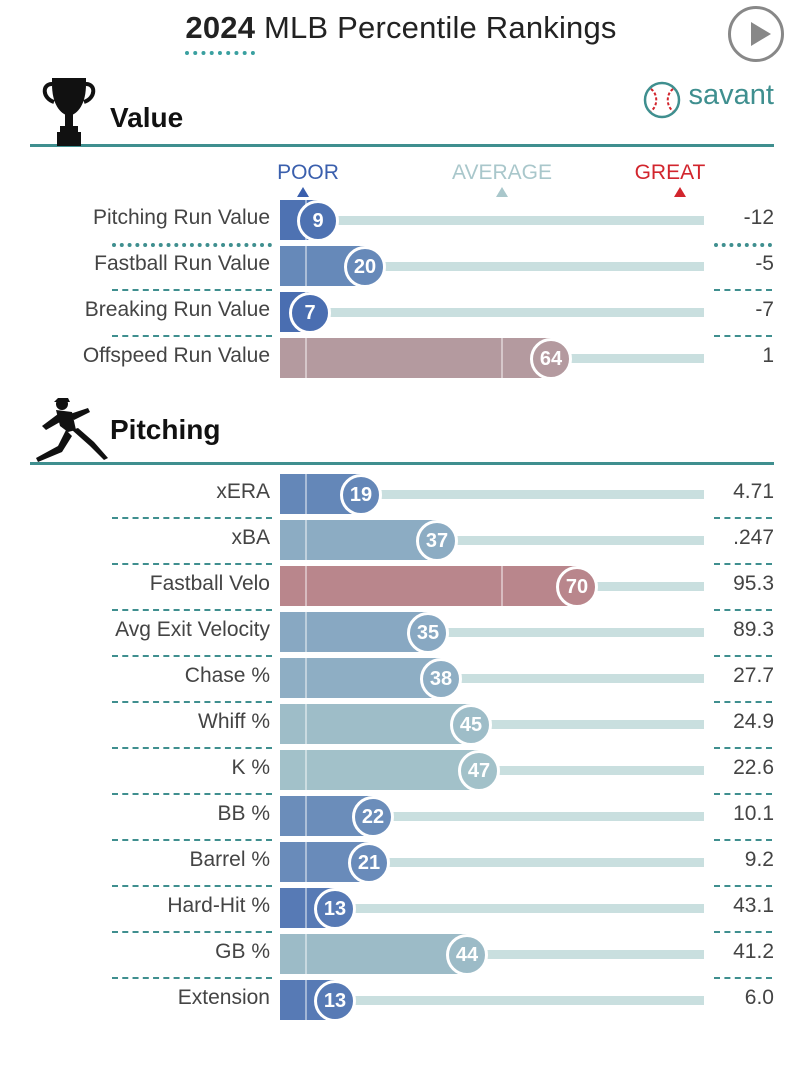 The image size is (802, 1072). I want to click on table-row: xERA 19 4.71, so click(401, 495).